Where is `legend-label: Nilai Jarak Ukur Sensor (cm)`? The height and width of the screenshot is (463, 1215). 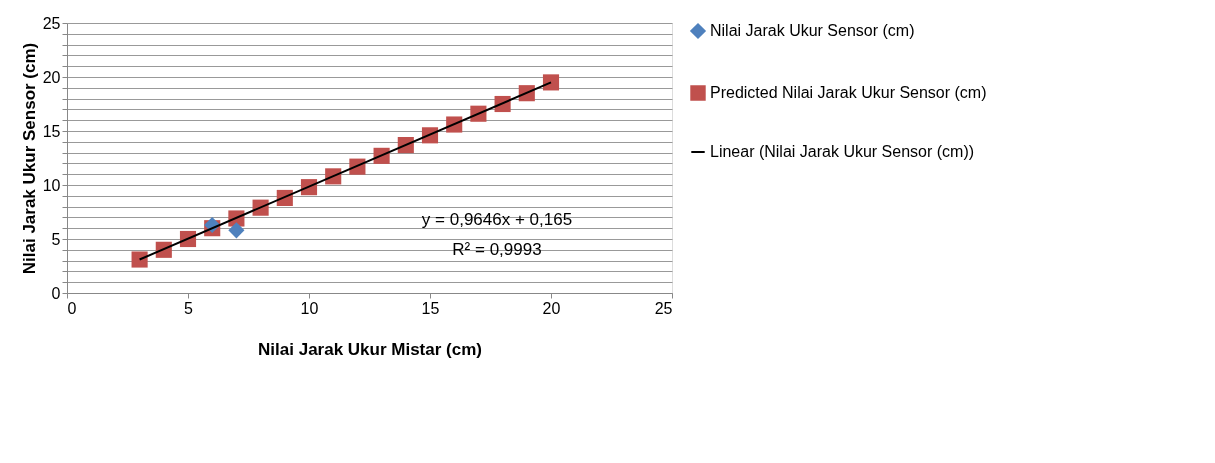
legend-label: Nilai Jarak Ukur Sensor (cm) is located at coordinates (812, 30).